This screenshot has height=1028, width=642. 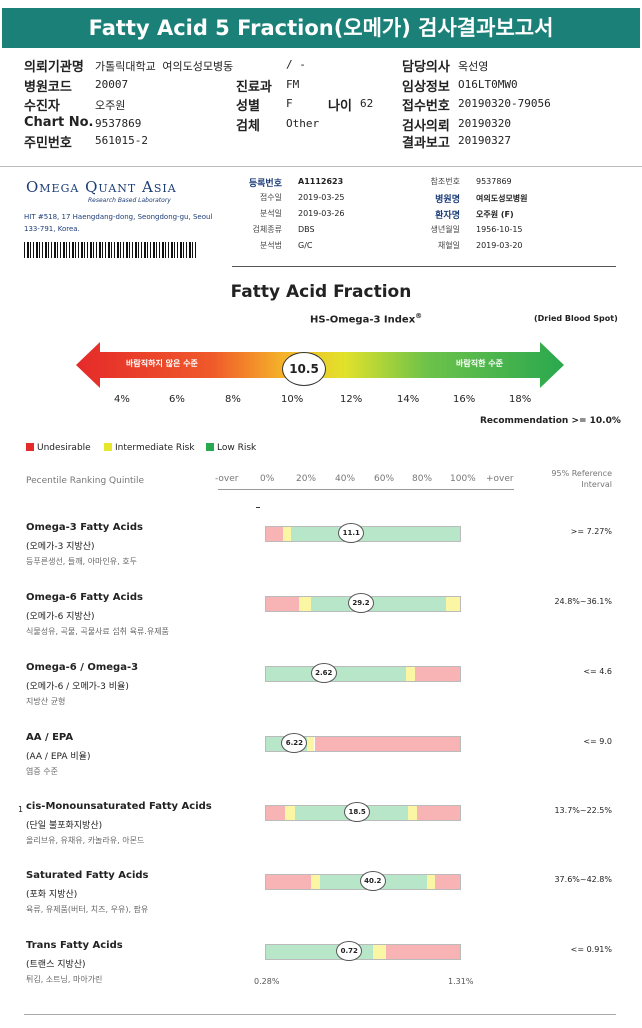 I want to click on legend-item: Undesirable, so click(x=58, y=448).